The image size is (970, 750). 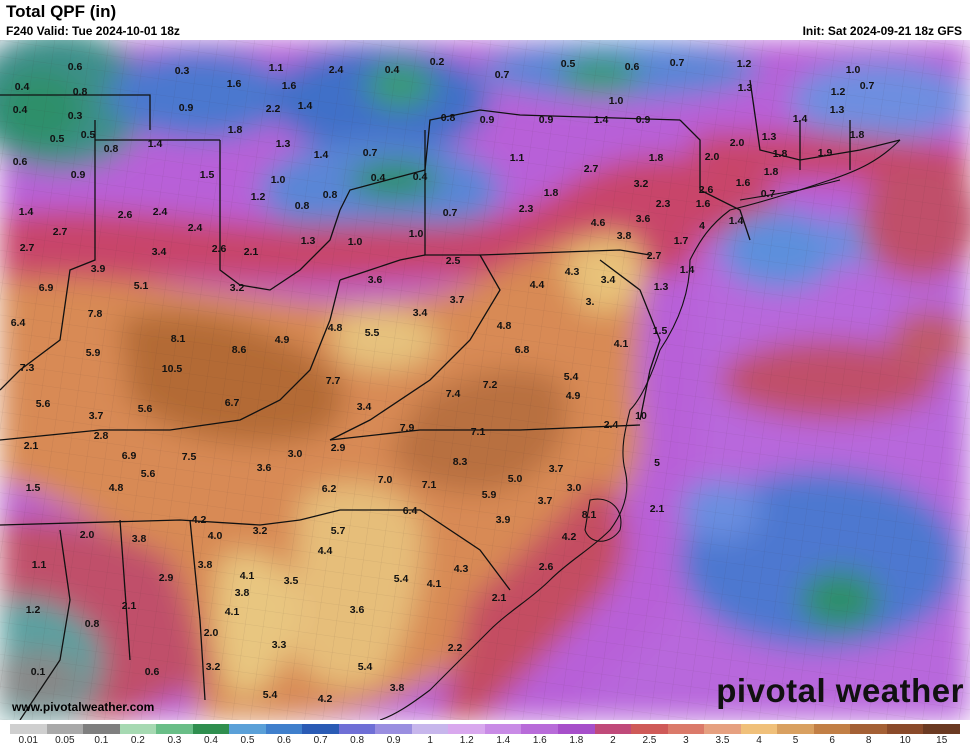 I want to click on map-title: Total QPF (in), so click(x=61, y=11).